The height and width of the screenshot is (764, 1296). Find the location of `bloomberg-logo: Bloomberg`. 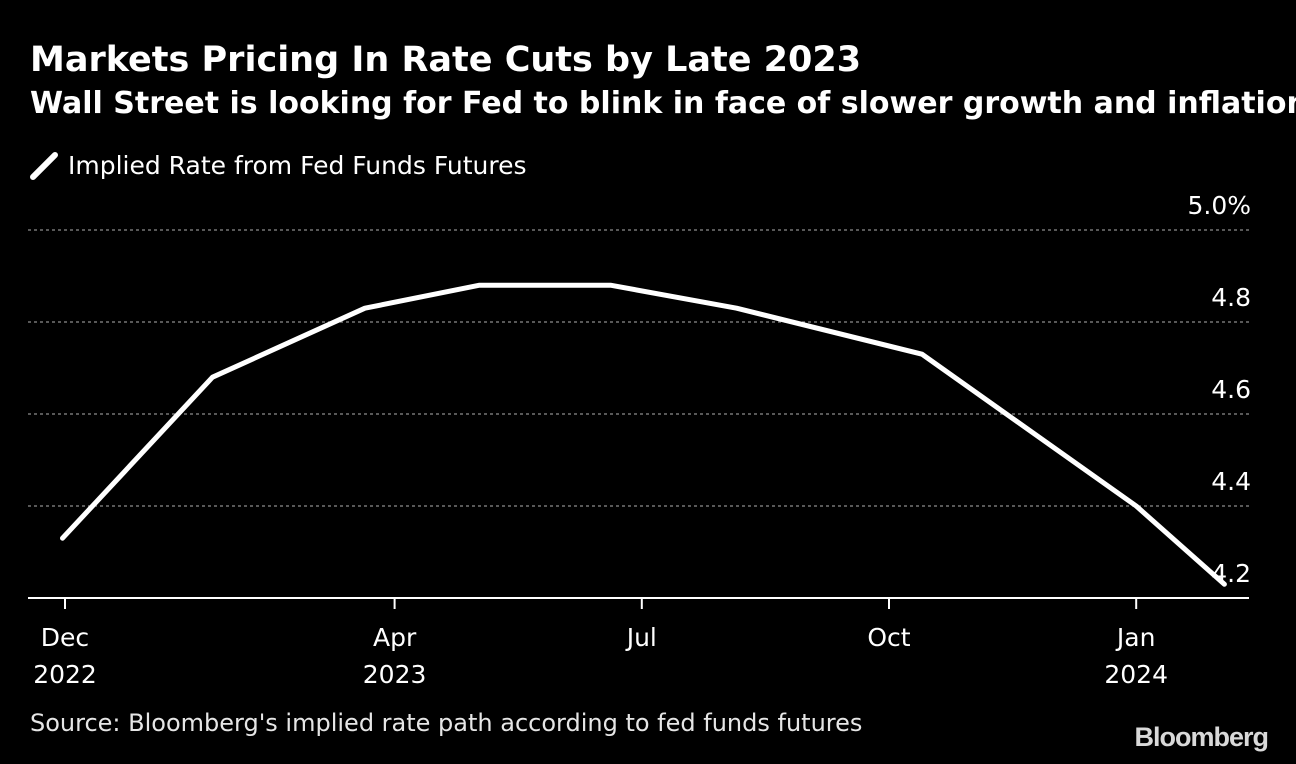

bloomberg-logo: Bloomberg is located at coordinates (1201, 737).